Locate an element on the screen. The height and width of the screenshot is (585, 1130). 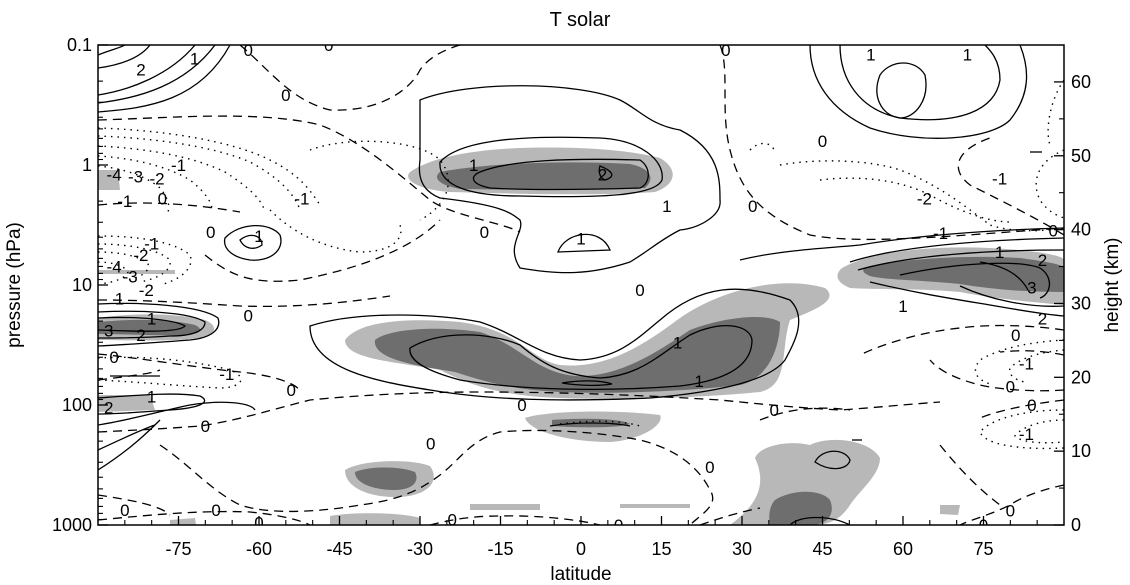
y-right-tick-label: 0 is located at coordinates (1076, 525).